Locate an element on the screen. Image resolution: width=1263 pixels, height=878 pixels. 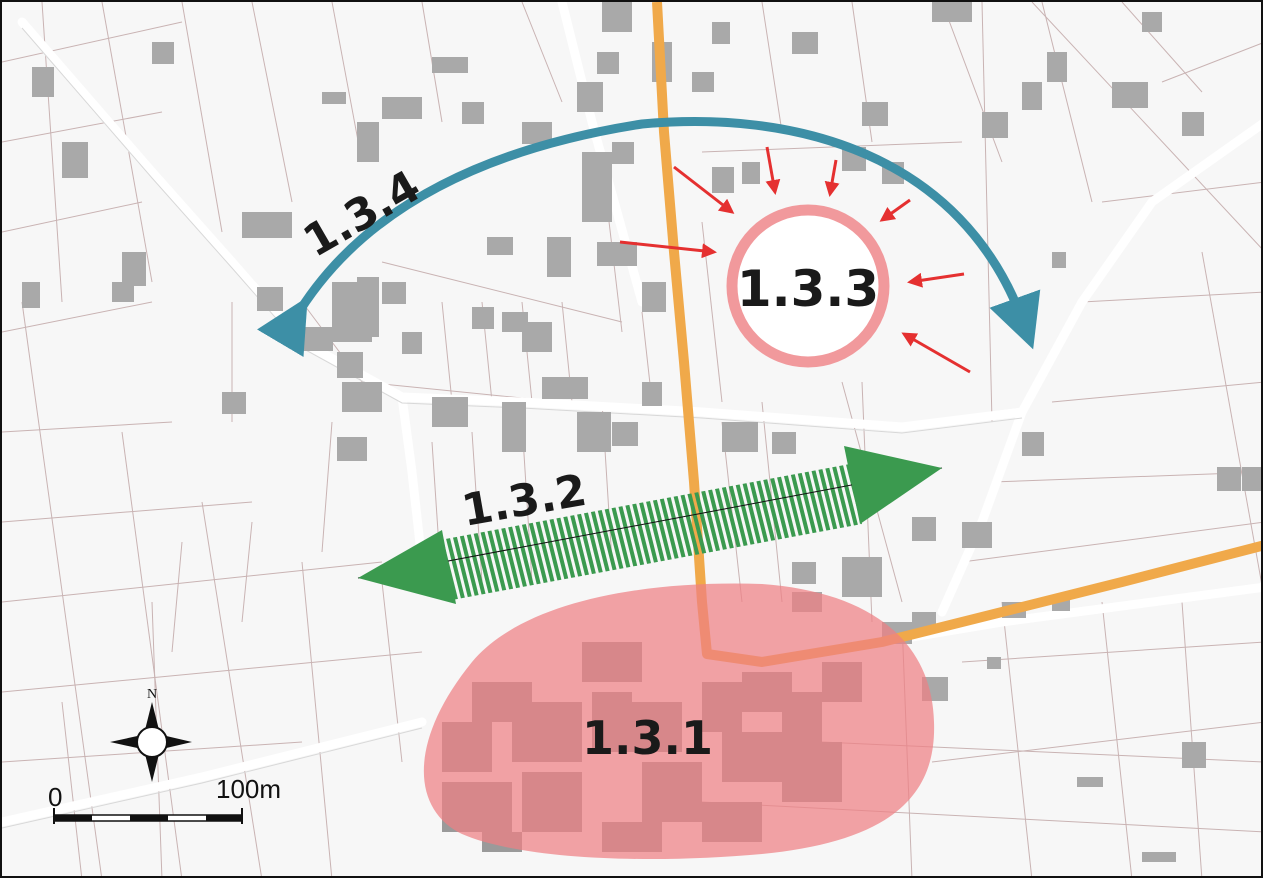
zone-1-3-1-label: 1.3.1 is located at coordinates (647, 738).